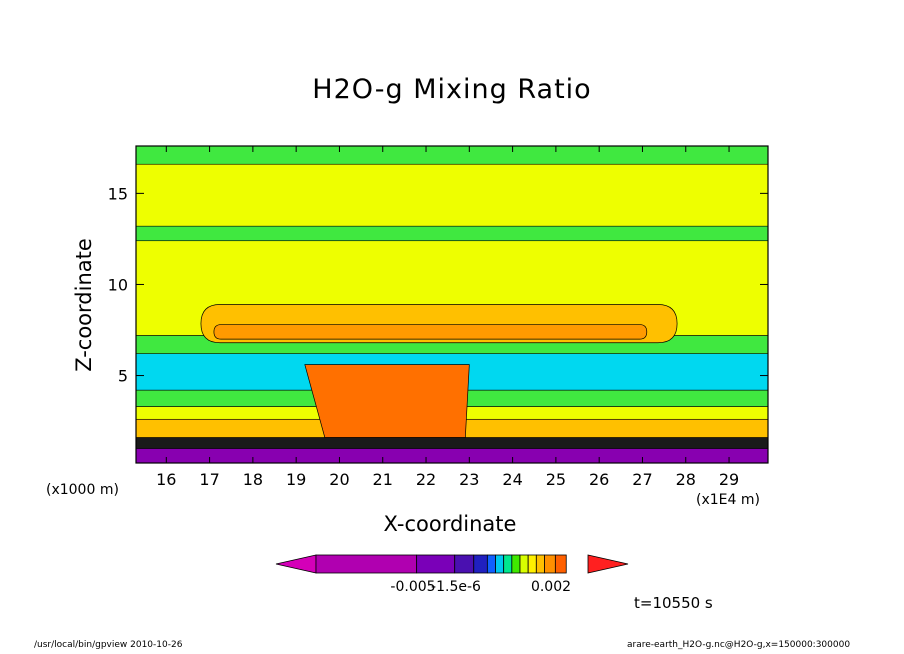 The width and height of the screenshot is (904, 654). I want to click on colorbar-tick-label: 0.002, so click(551, 587).